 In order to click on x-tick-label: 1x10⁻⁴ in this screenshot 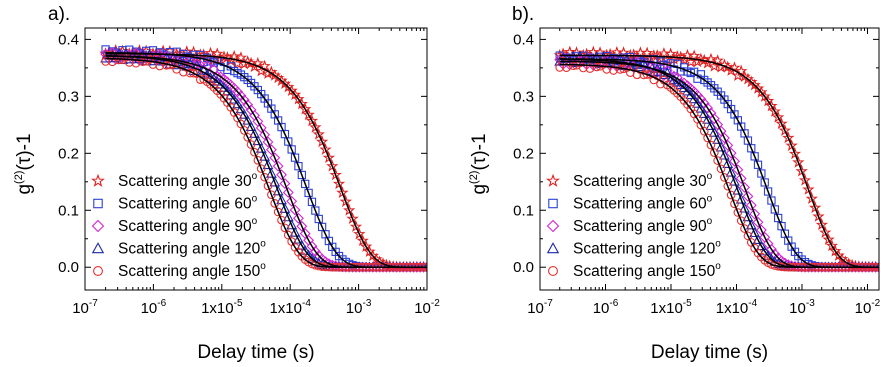, I will do `click(737, 307)`.